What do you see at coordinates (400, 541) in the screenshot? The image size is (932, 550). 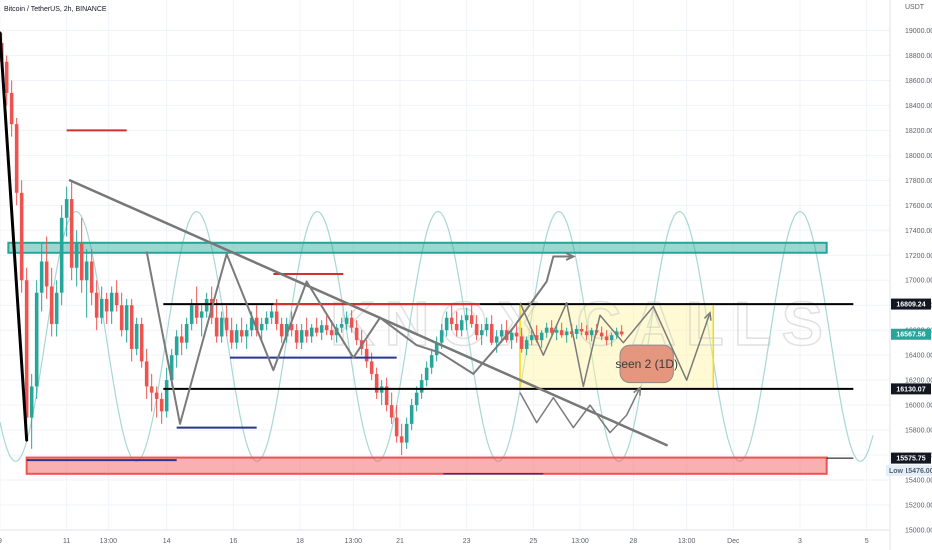 I see `time-tick-label: 21` at bounding box center [400, 541].